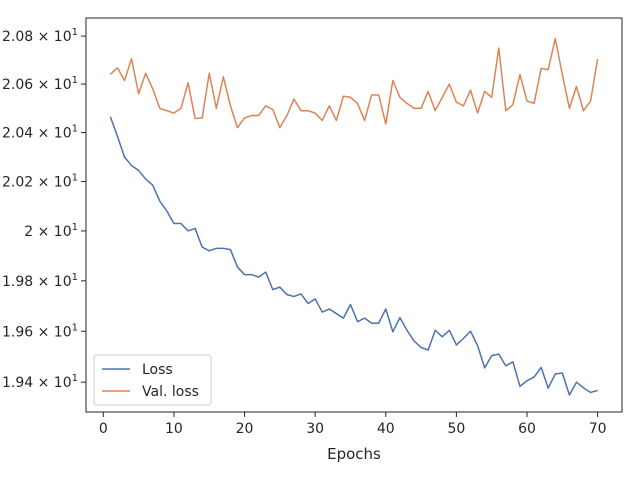 Image resolution: width=640 pixels, height=480 pixels. Describe the element at coordinates (170, 392) in the screenshot. I see `legend-label: Val. loss` at that location.